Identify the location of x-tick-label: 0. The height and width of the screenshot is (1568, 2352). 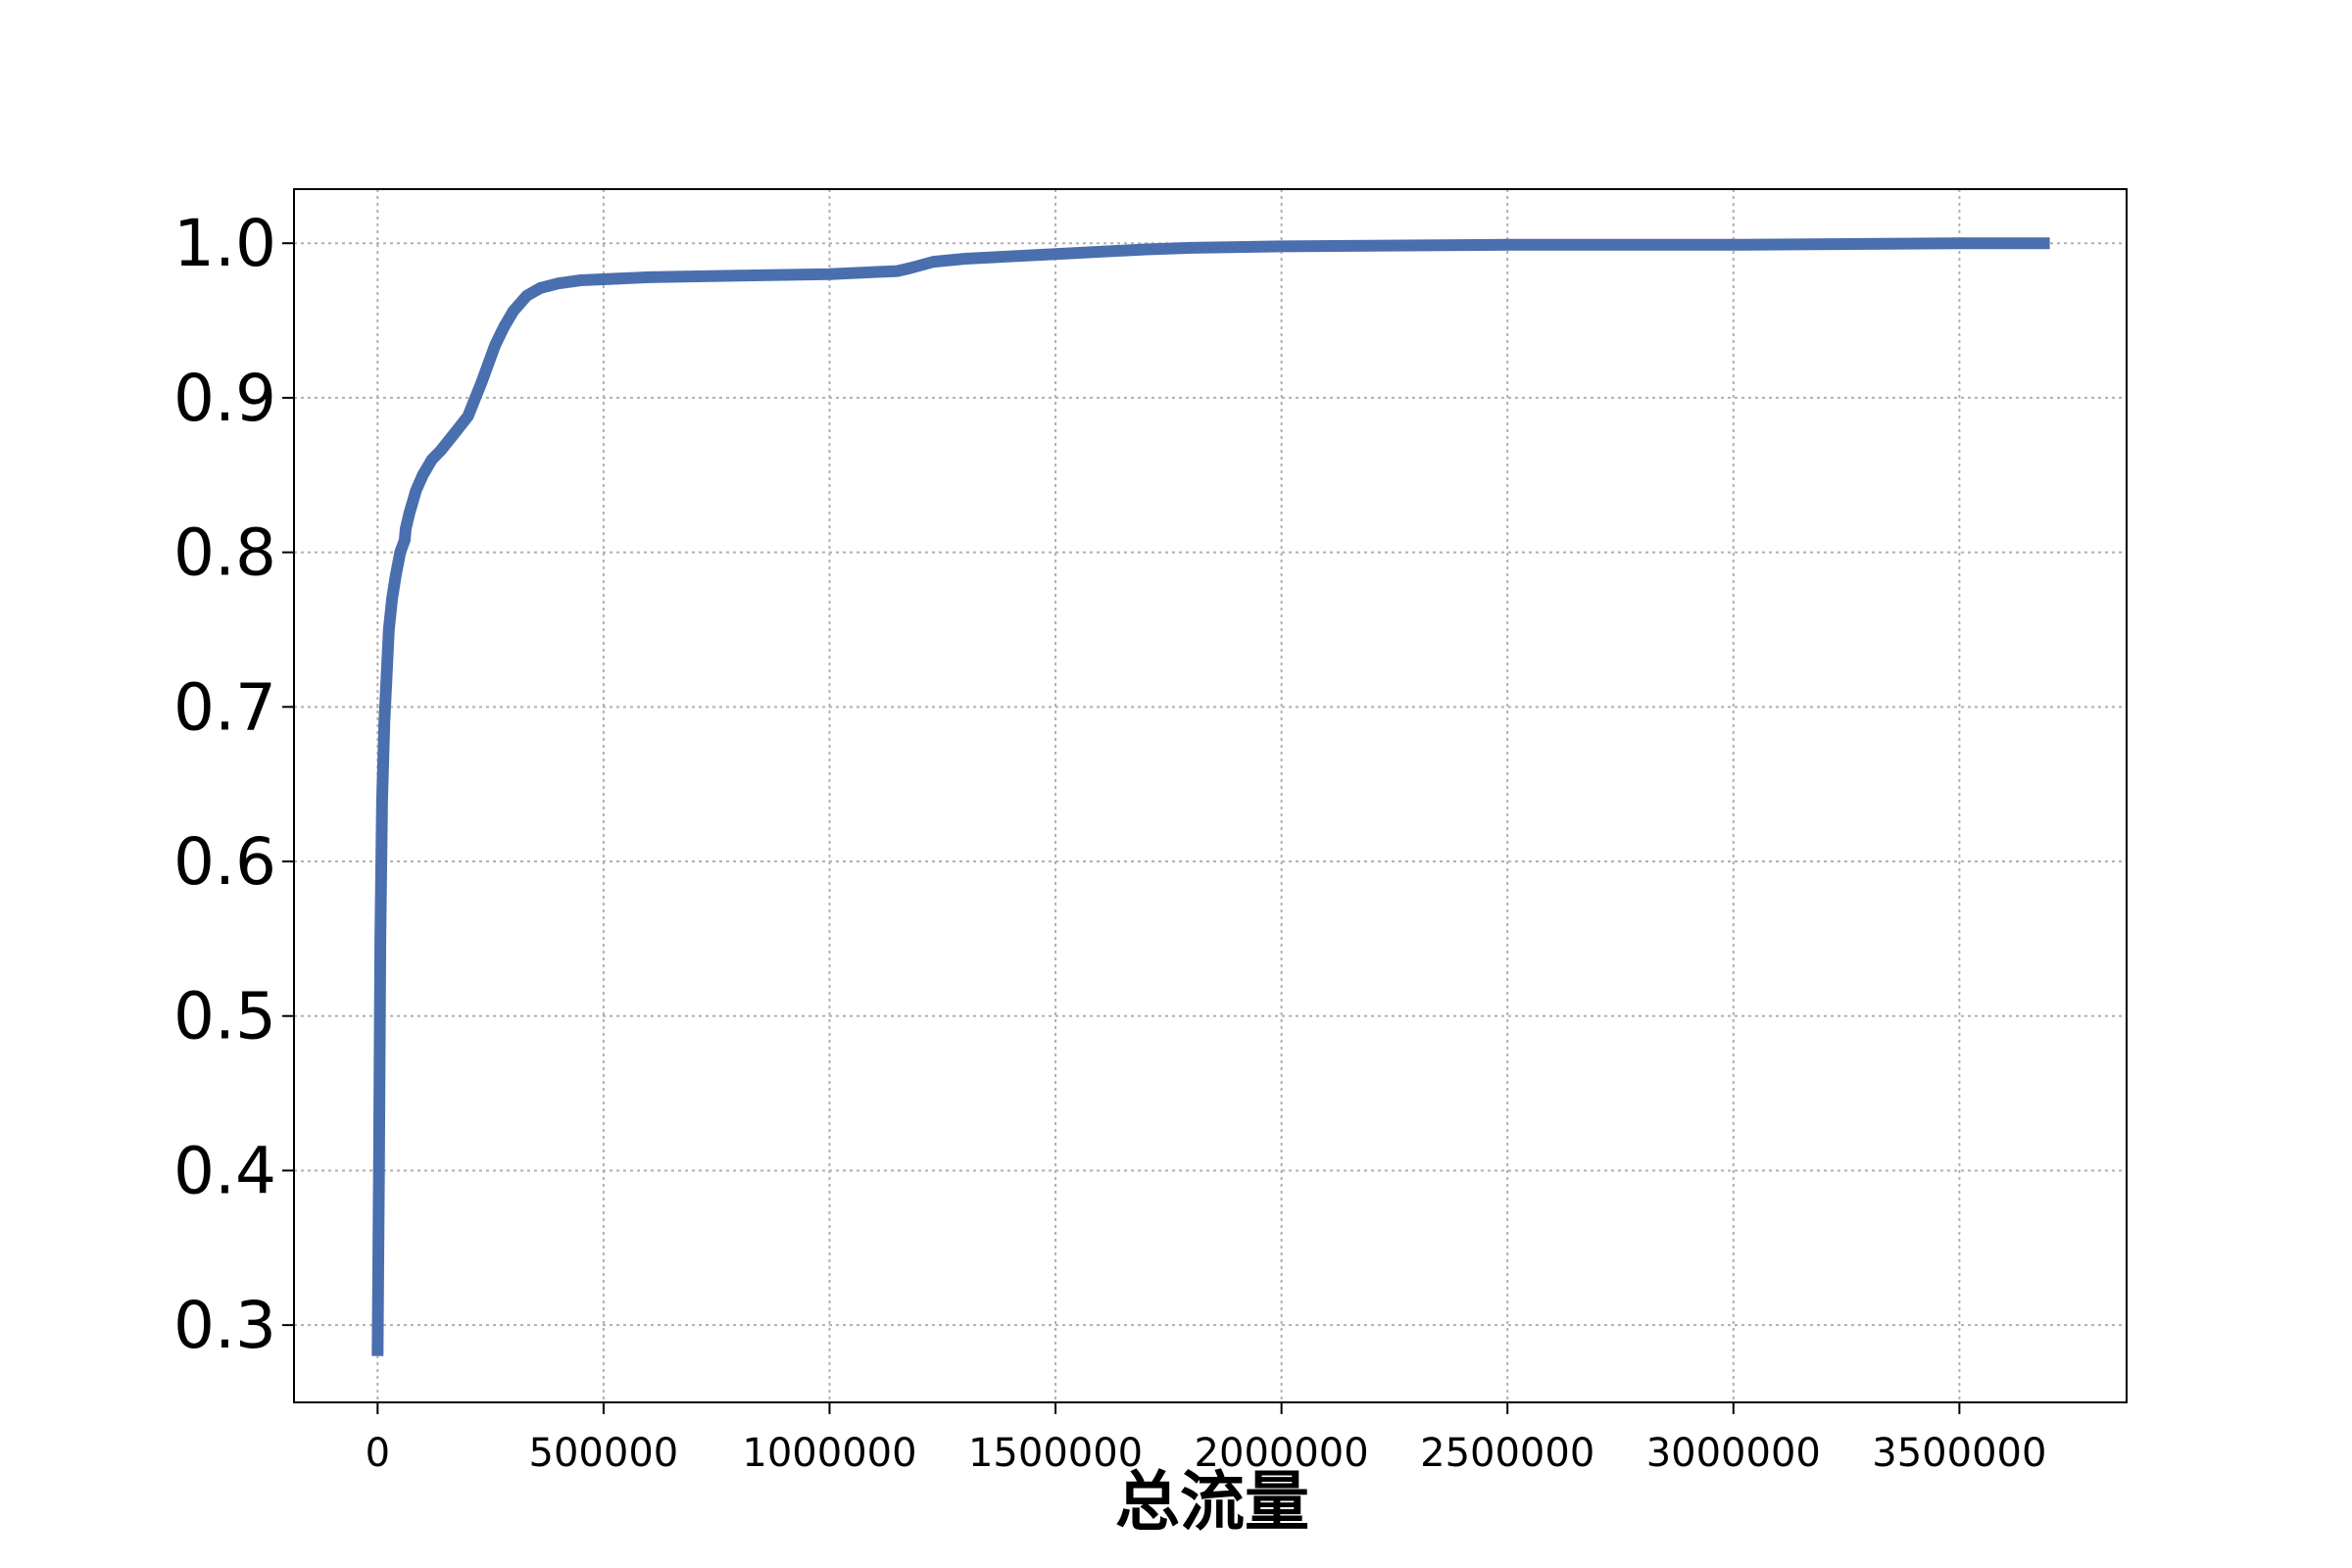
(378, 1453).